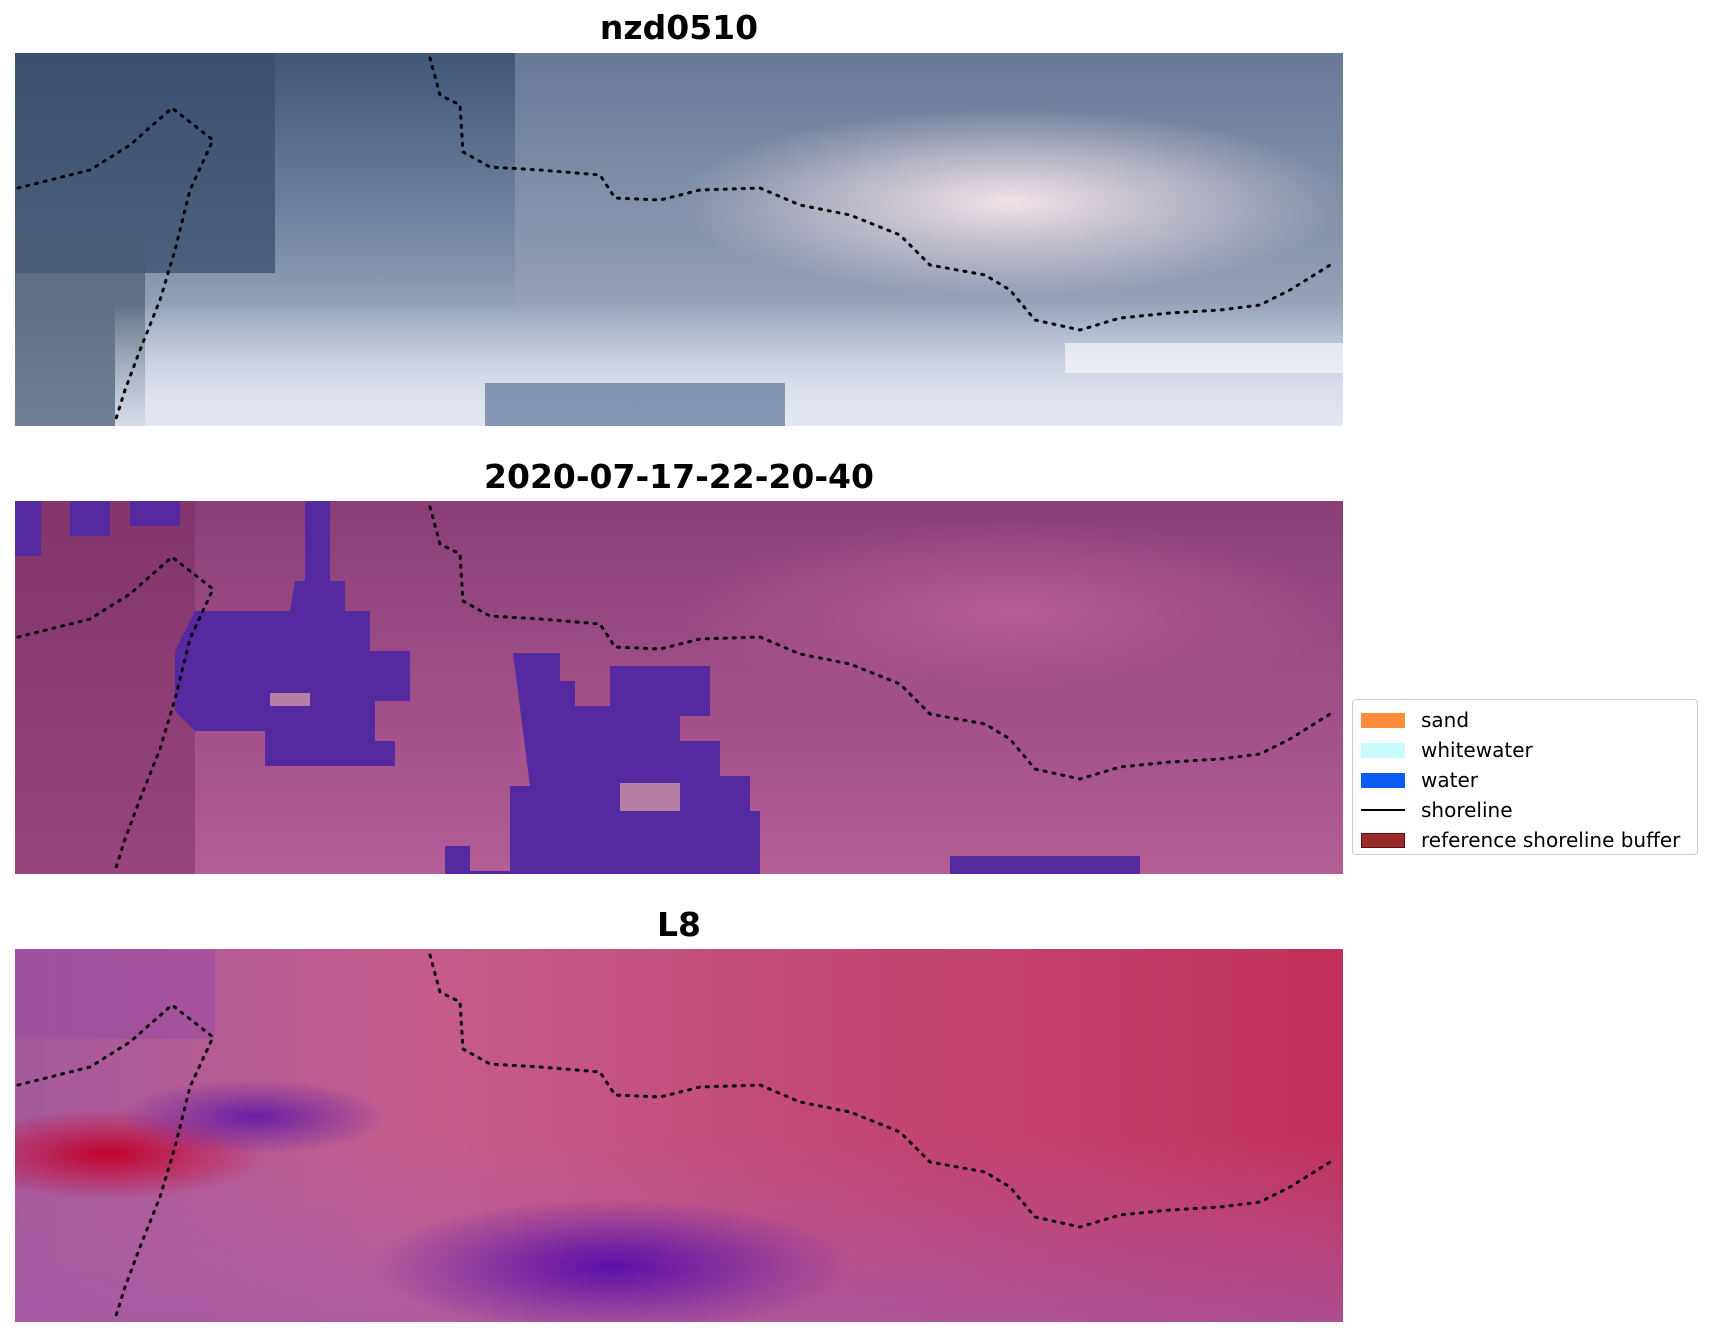 The image size is (1713, 1337). I want to click on sand-swatch, so click(1383, 720).